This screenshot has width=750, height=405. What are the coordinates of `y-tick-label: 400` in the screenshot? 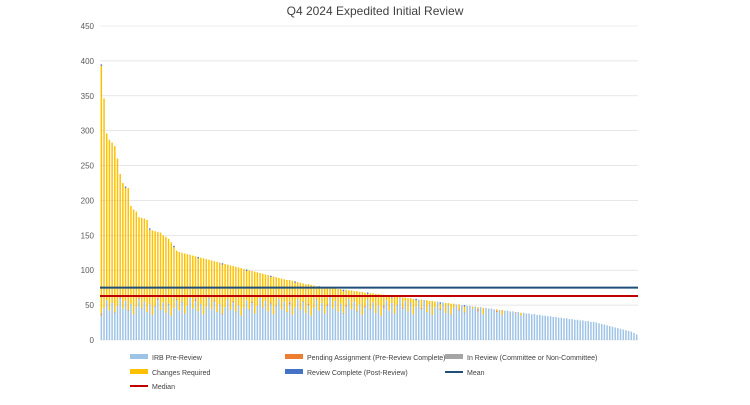 It's located at (88, 61).